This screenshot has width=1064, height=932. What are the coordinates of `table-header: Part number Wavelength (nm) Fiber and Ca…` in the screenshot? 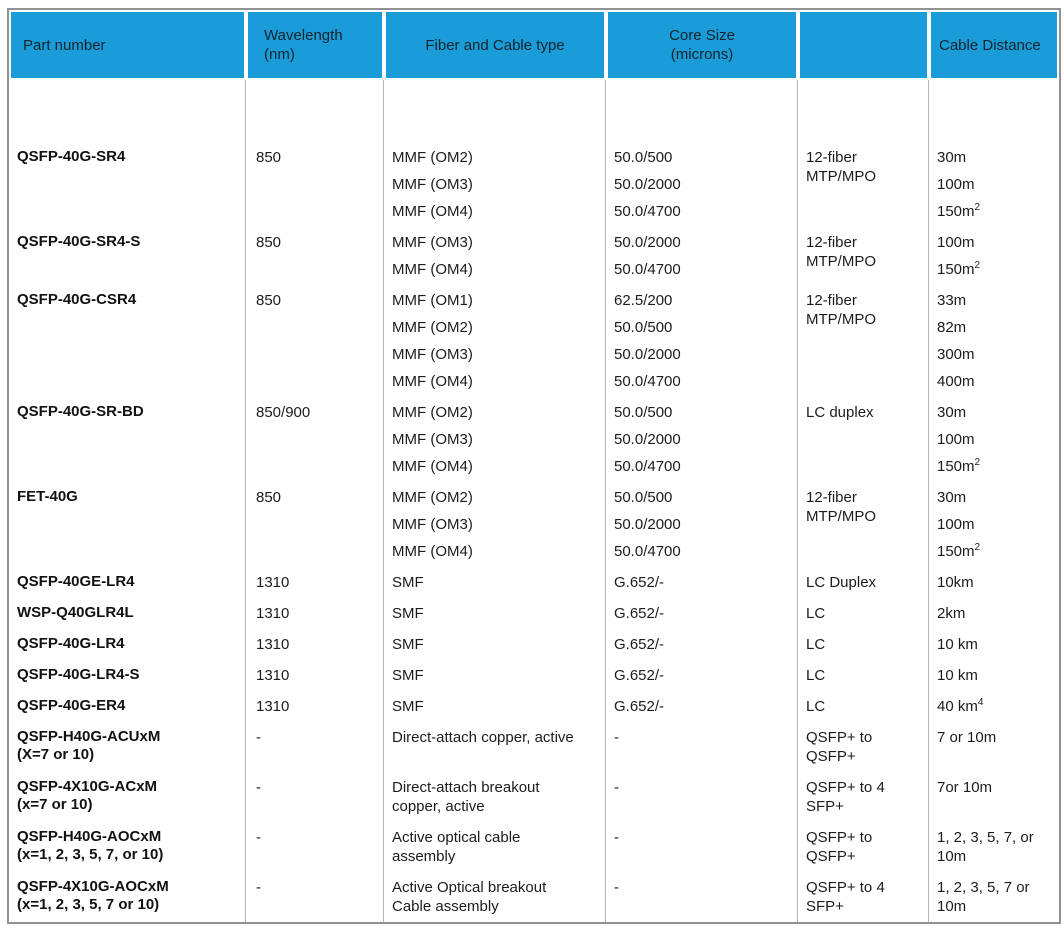 It's located at (534, 45).